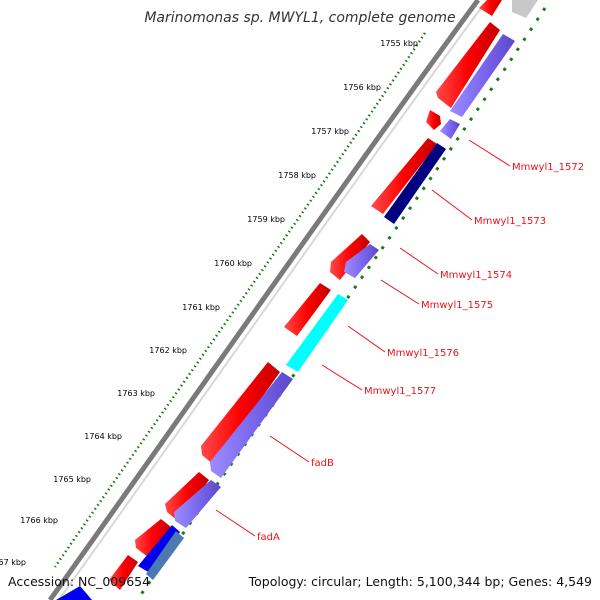 The height and width of the screenshot is (600, 600). I want to click on cds-teal, so click(165, 555).